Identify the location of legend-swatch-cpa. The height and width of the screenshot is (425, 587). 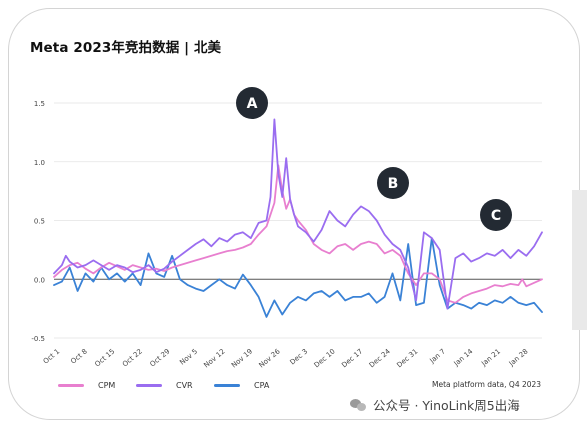
(227, 385).